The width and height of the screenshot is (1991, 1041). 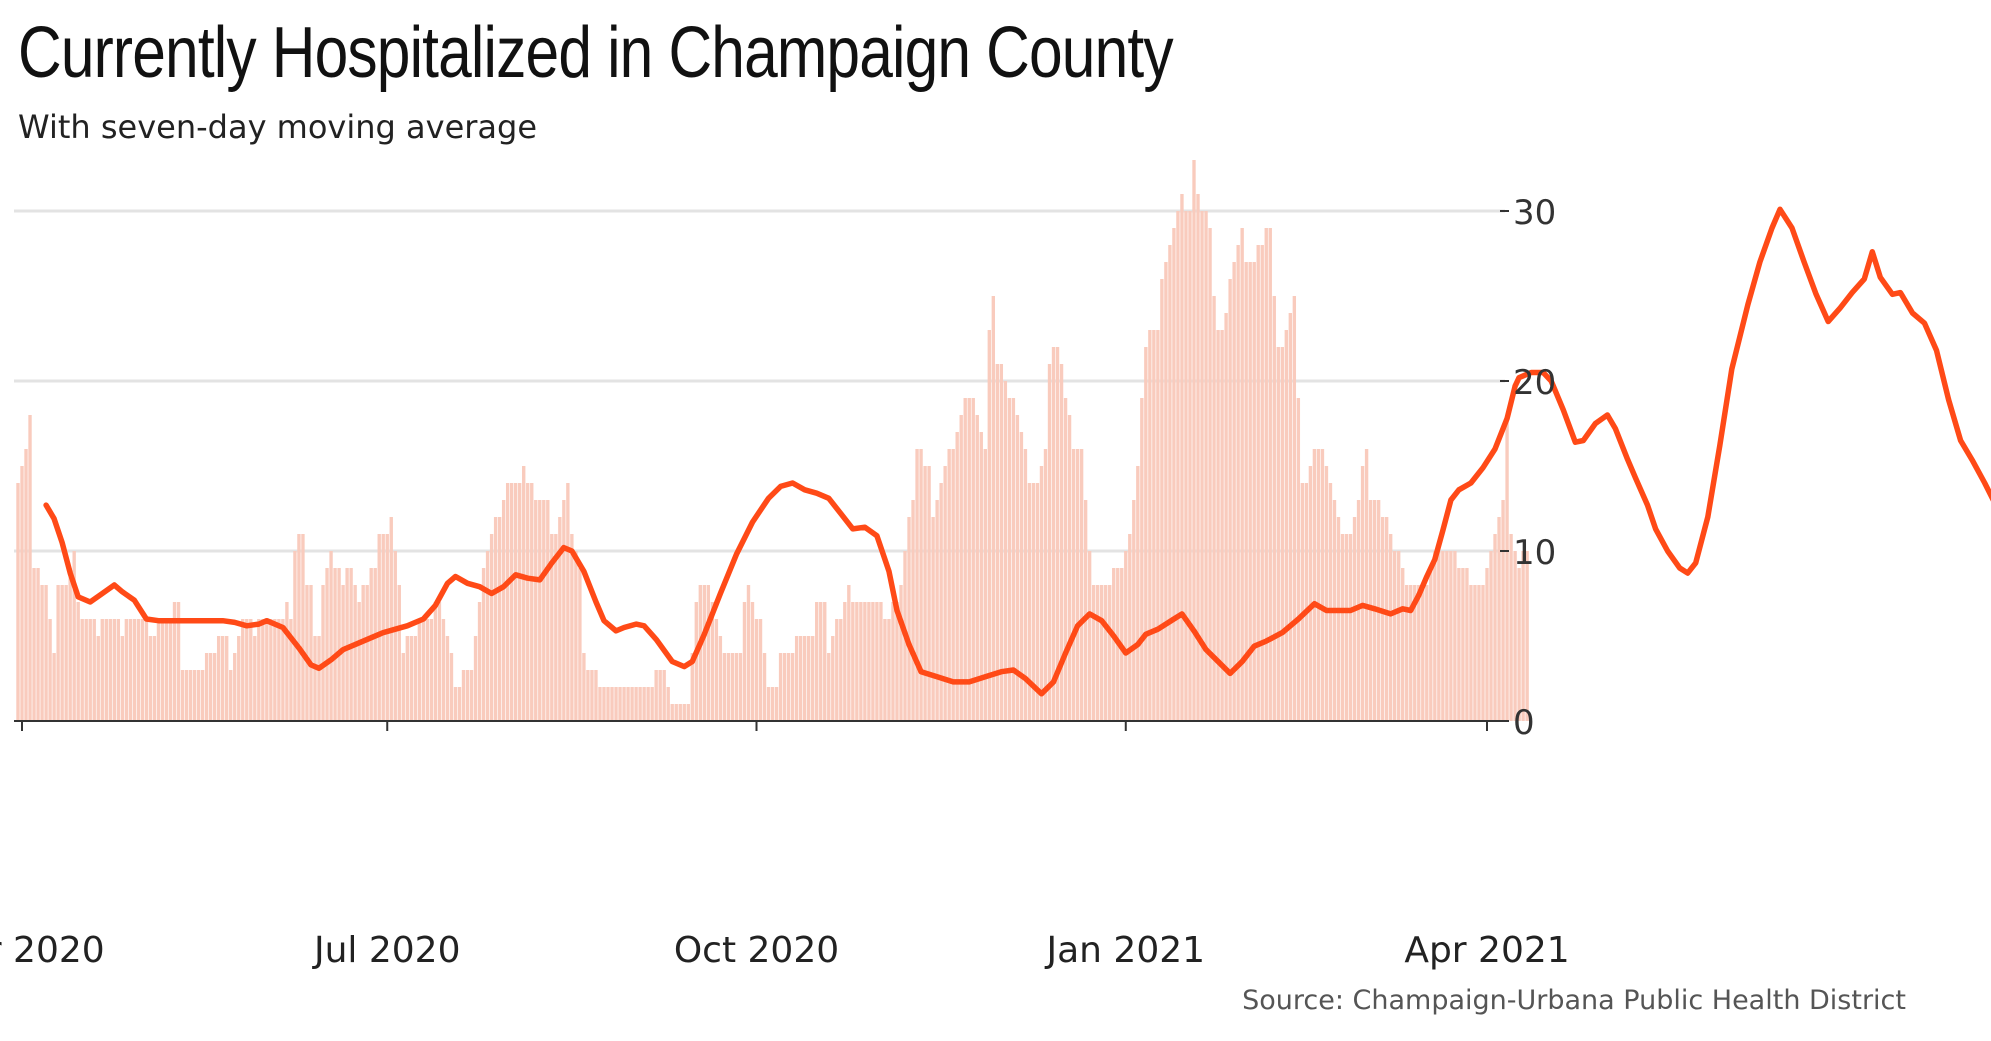 What do you see at coordinates (1528, 468) in the screenshot?
I see `y-axis: 0 10 20 30` at bounding box center [1528, 468].